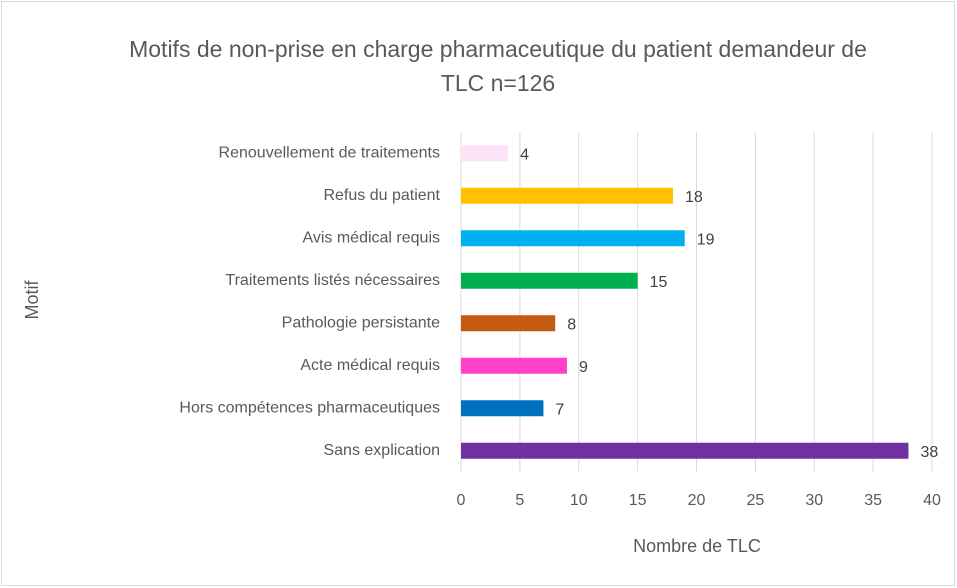  Describe the element at coordinates (361, 322) in the screenshot. I see `y-tick-label: Pathologie persistante` at that location.